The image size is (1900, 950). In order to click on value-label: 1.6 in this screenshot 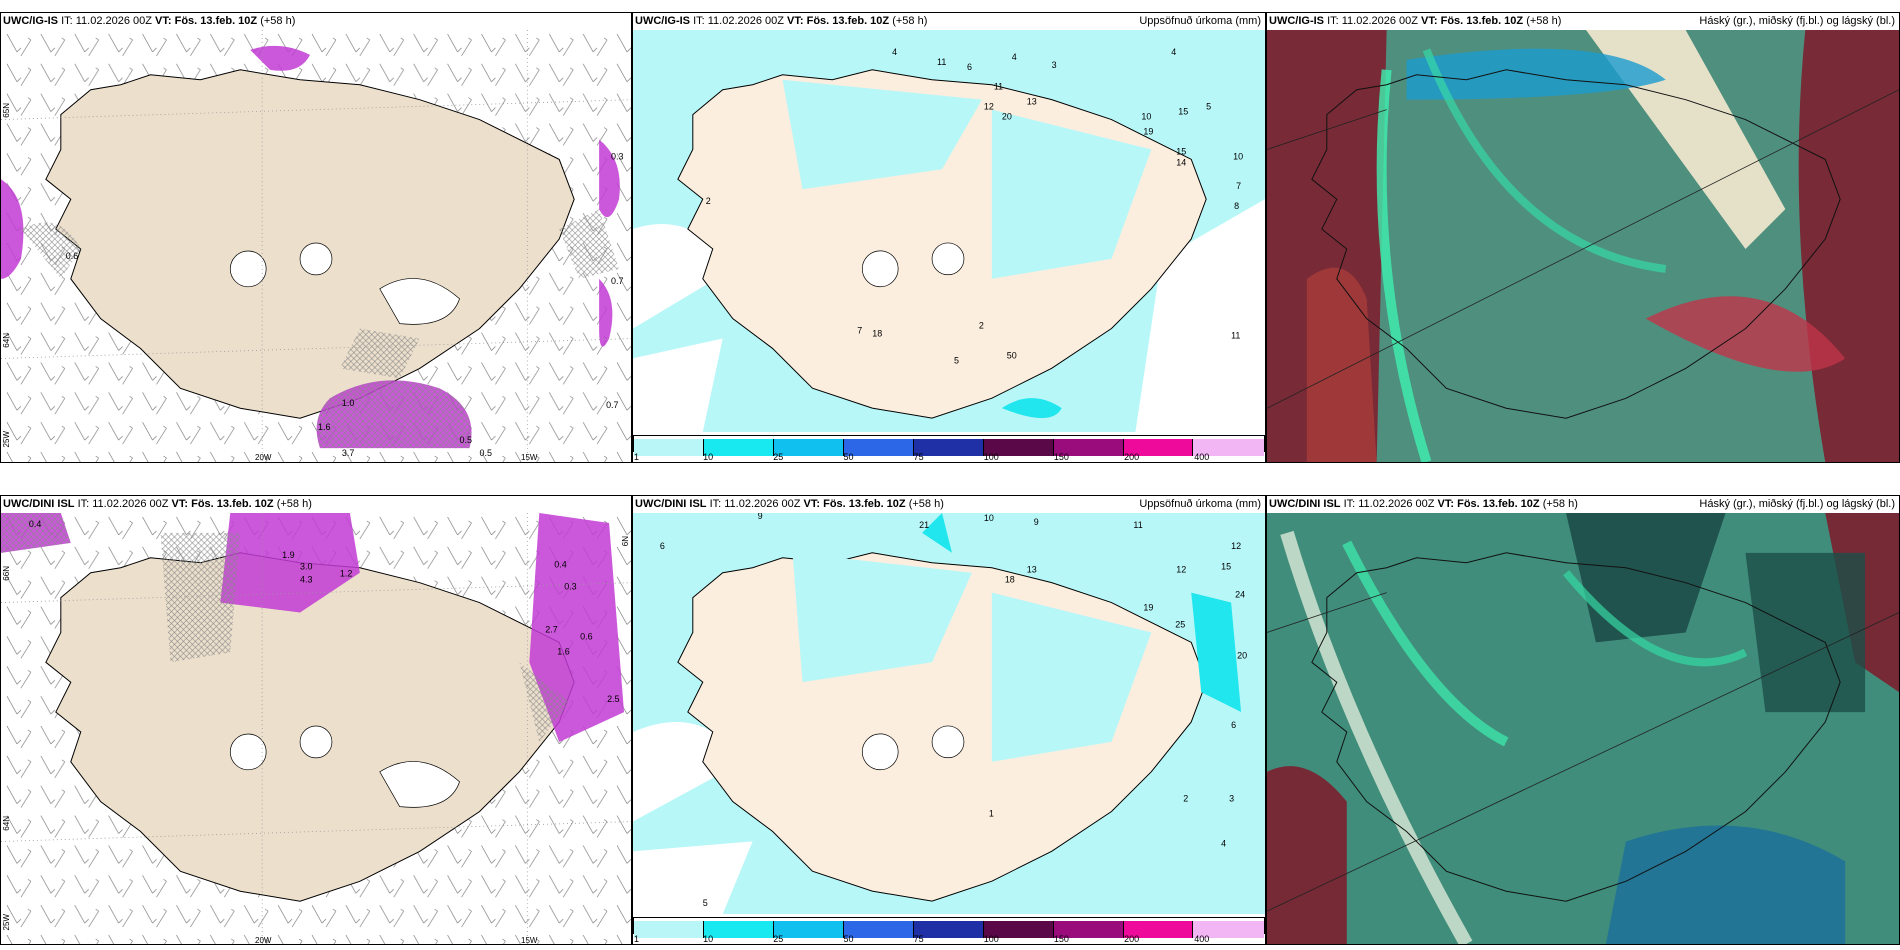, I will do `click(324, 427)`.